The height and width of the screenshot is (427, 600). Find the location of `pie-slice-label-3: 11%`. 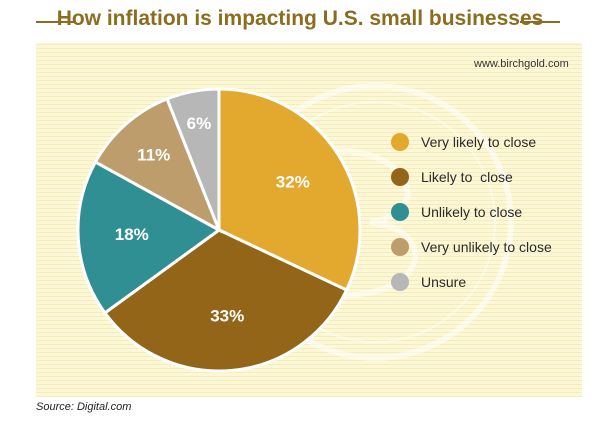

pie-slice-label-3: 11% is located at coordinates (153, 154).